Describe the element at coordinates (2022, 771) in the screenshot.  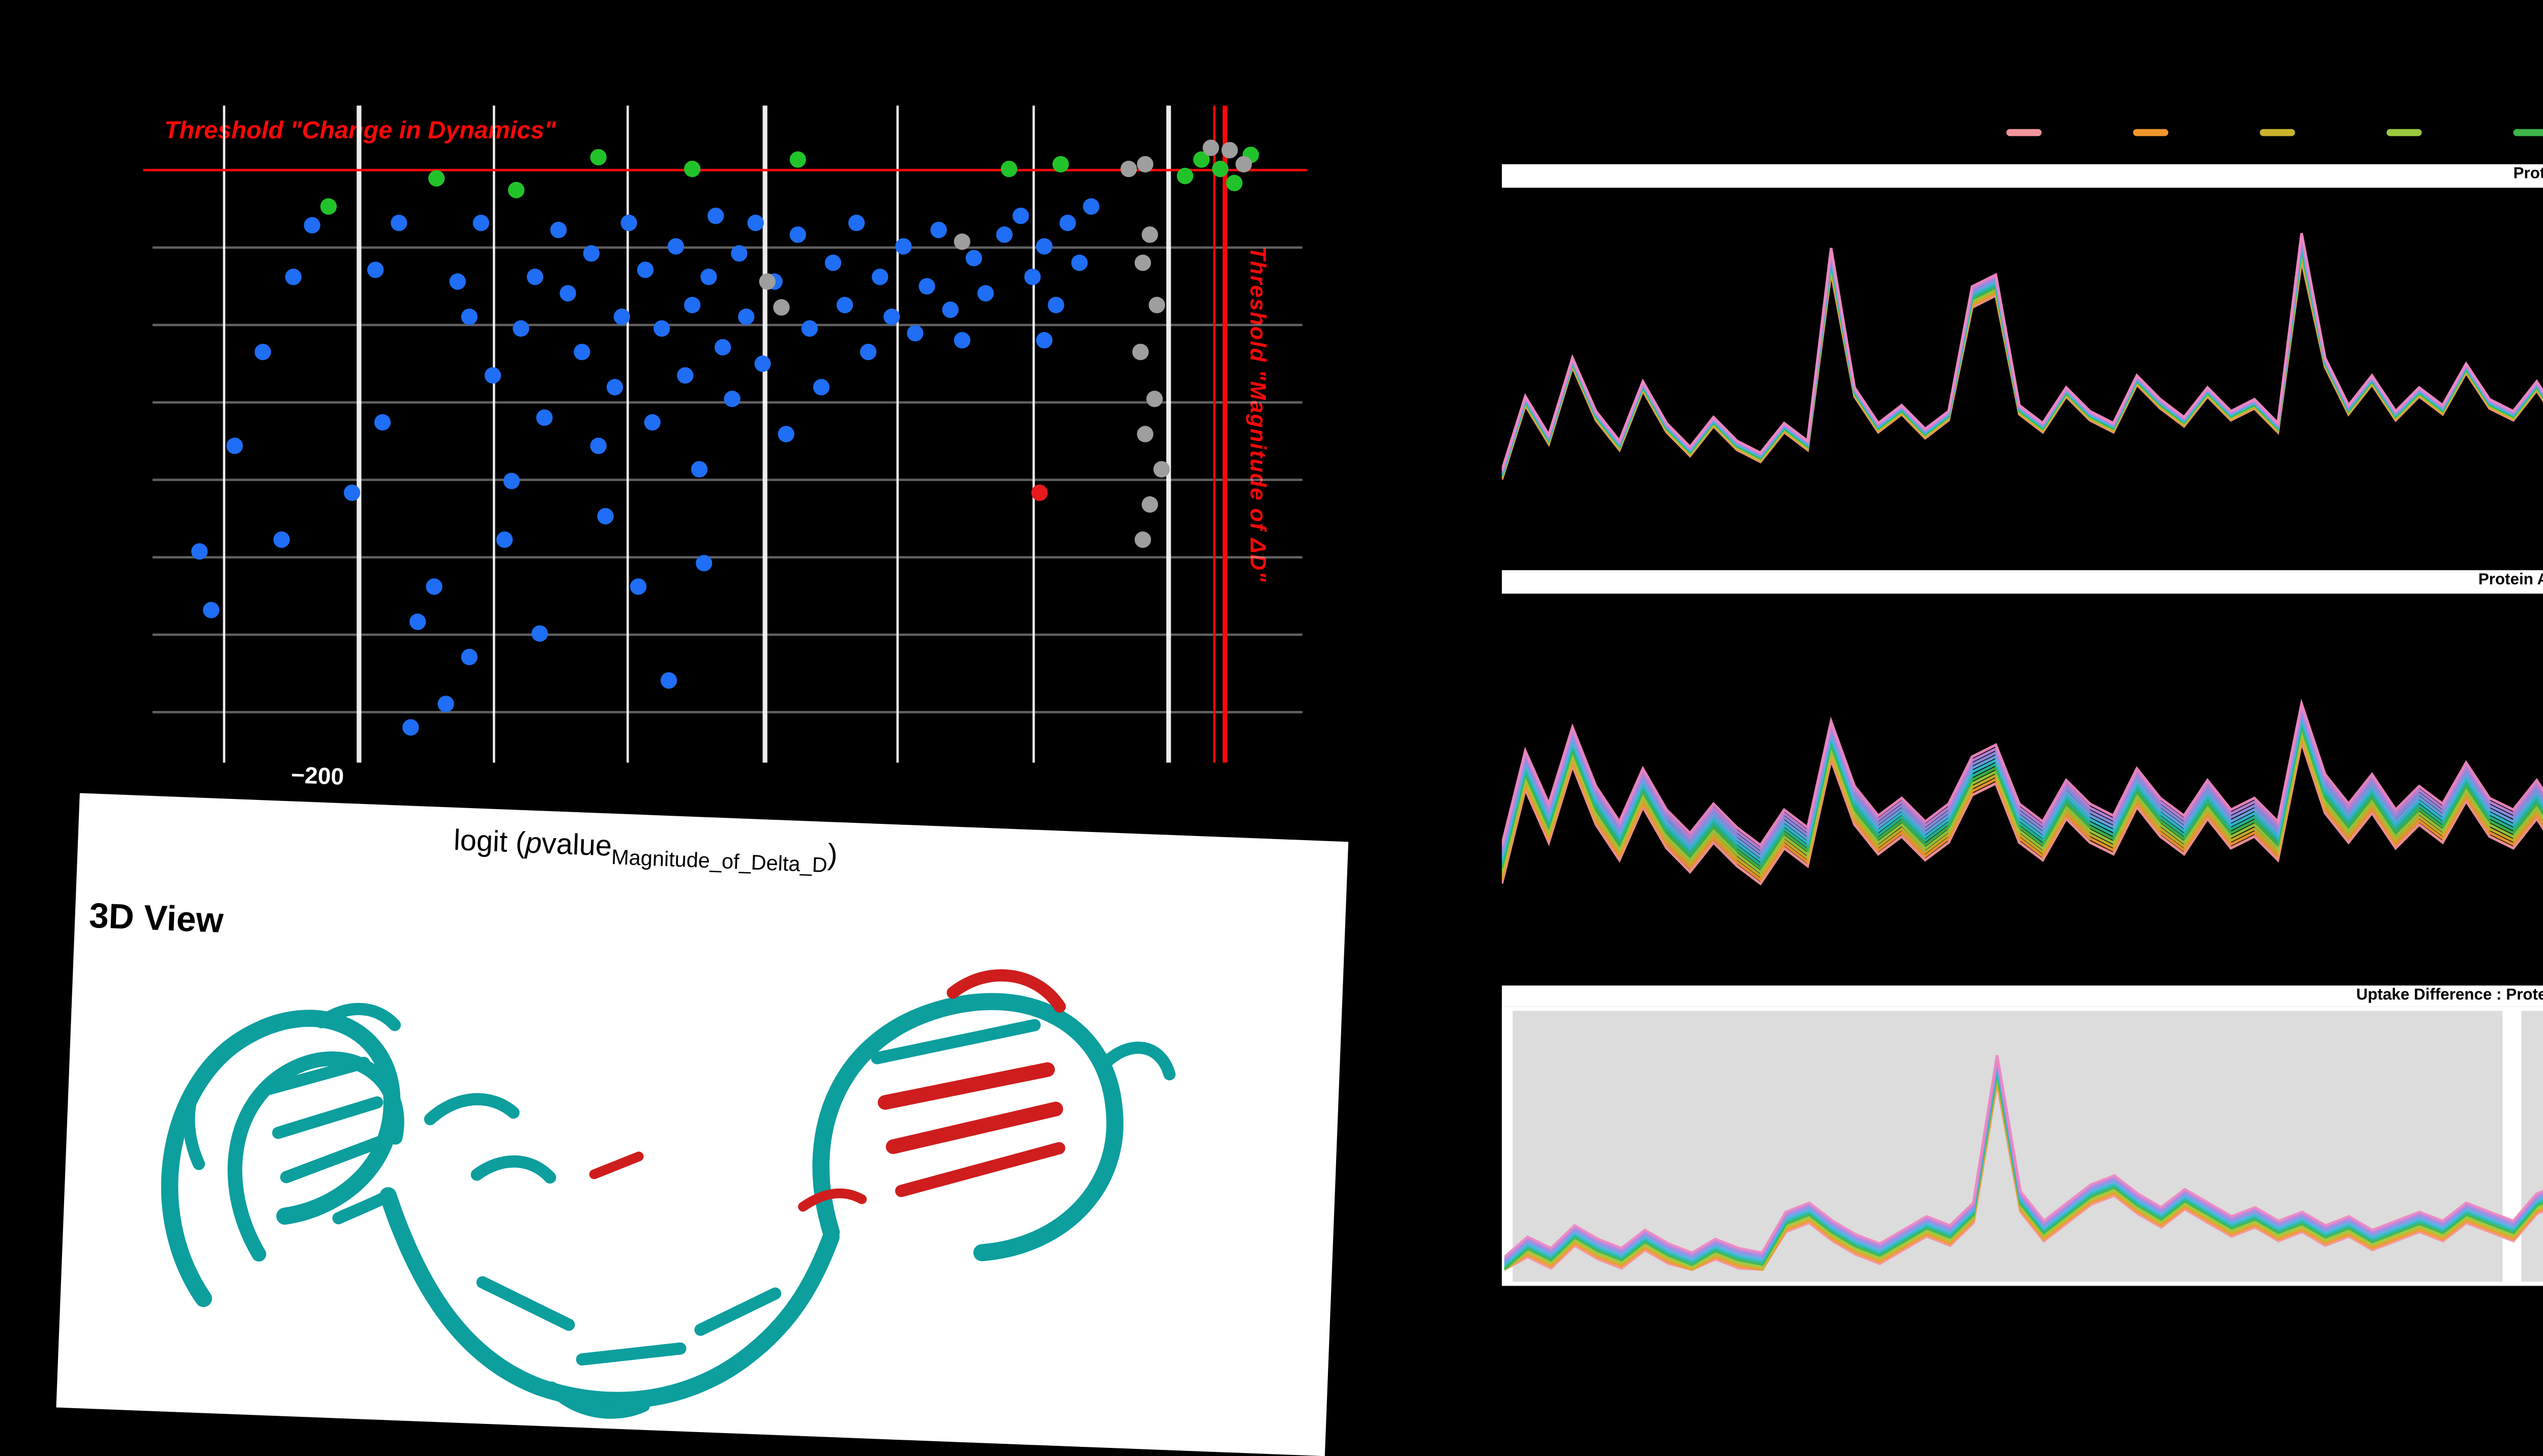
I see `uptake-chart-protein-a-ligand` at that location.